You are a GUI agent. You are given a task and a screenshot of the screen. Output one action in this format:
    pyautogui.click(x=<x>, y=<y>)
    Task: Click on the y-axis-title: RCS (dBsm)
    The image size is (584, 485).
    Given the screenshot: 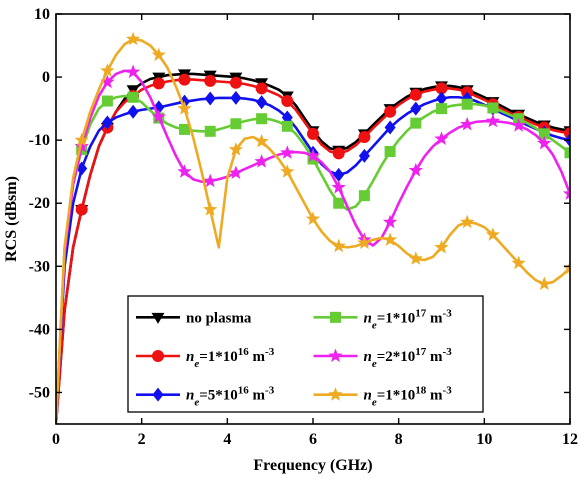 What is the action you would take?
    pyautogui.click(x=11, y=219)
    